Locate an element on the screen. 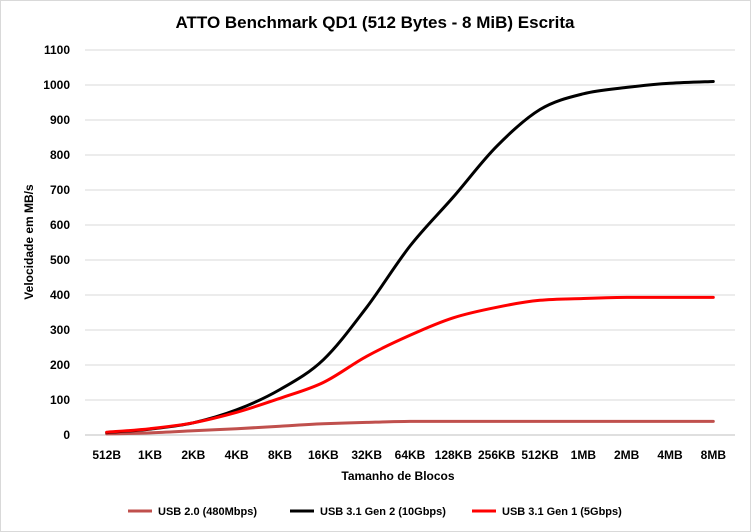 The height and width of the screenshot is (532, 751). legend-label-usb-3-1-gen-2-10gbps: USB 3.1 Gen 2 (10Gbps) is located at coordinates (383, 512).